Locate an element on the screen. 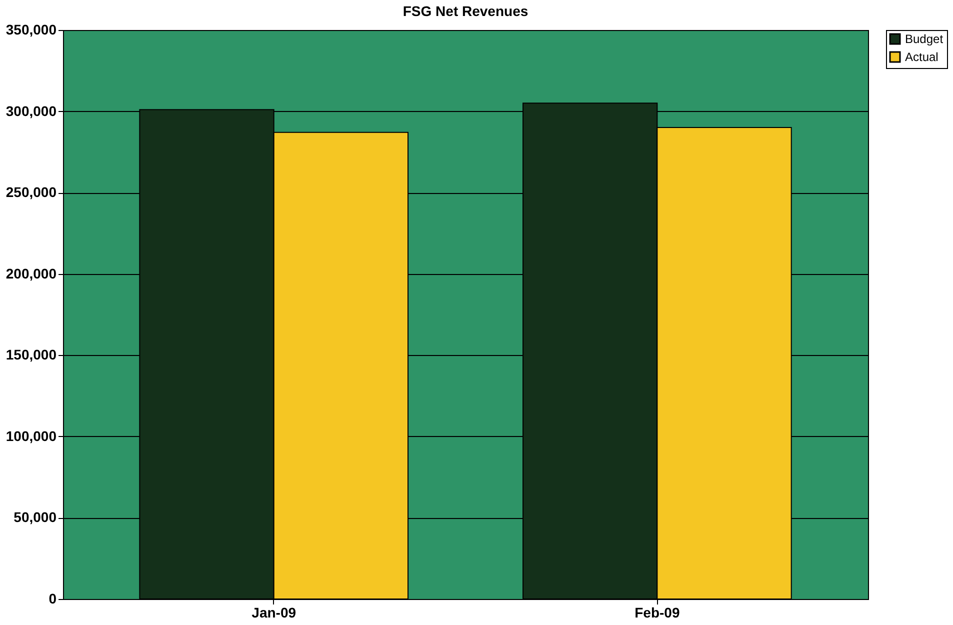 The width and height of the screenshot is (953, 625). y-tick-label: 350,000 is located at coordinates (31, 30).